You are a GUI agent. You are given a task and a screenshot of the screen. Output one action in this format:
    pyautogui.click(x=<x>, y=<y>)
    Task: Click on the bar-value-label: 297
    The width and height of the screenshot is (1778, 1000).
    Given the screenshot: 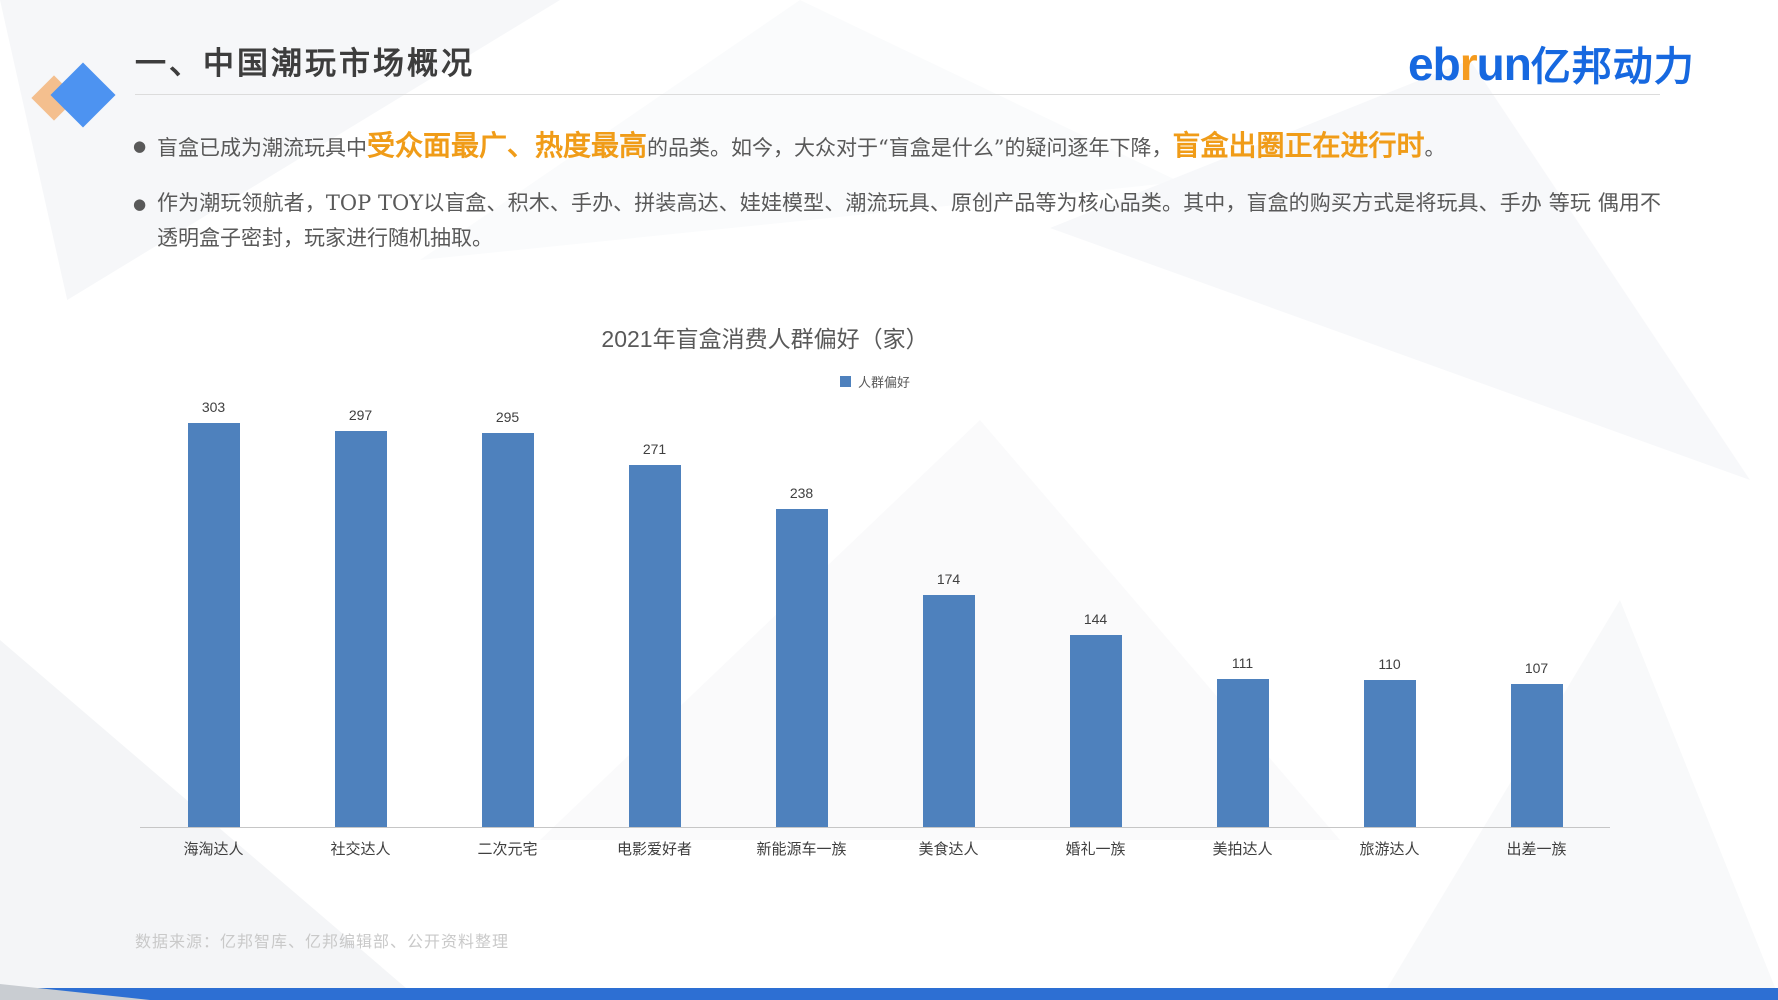 What is the action you would take?
    pyautogui.click(x=360, y=415)
    